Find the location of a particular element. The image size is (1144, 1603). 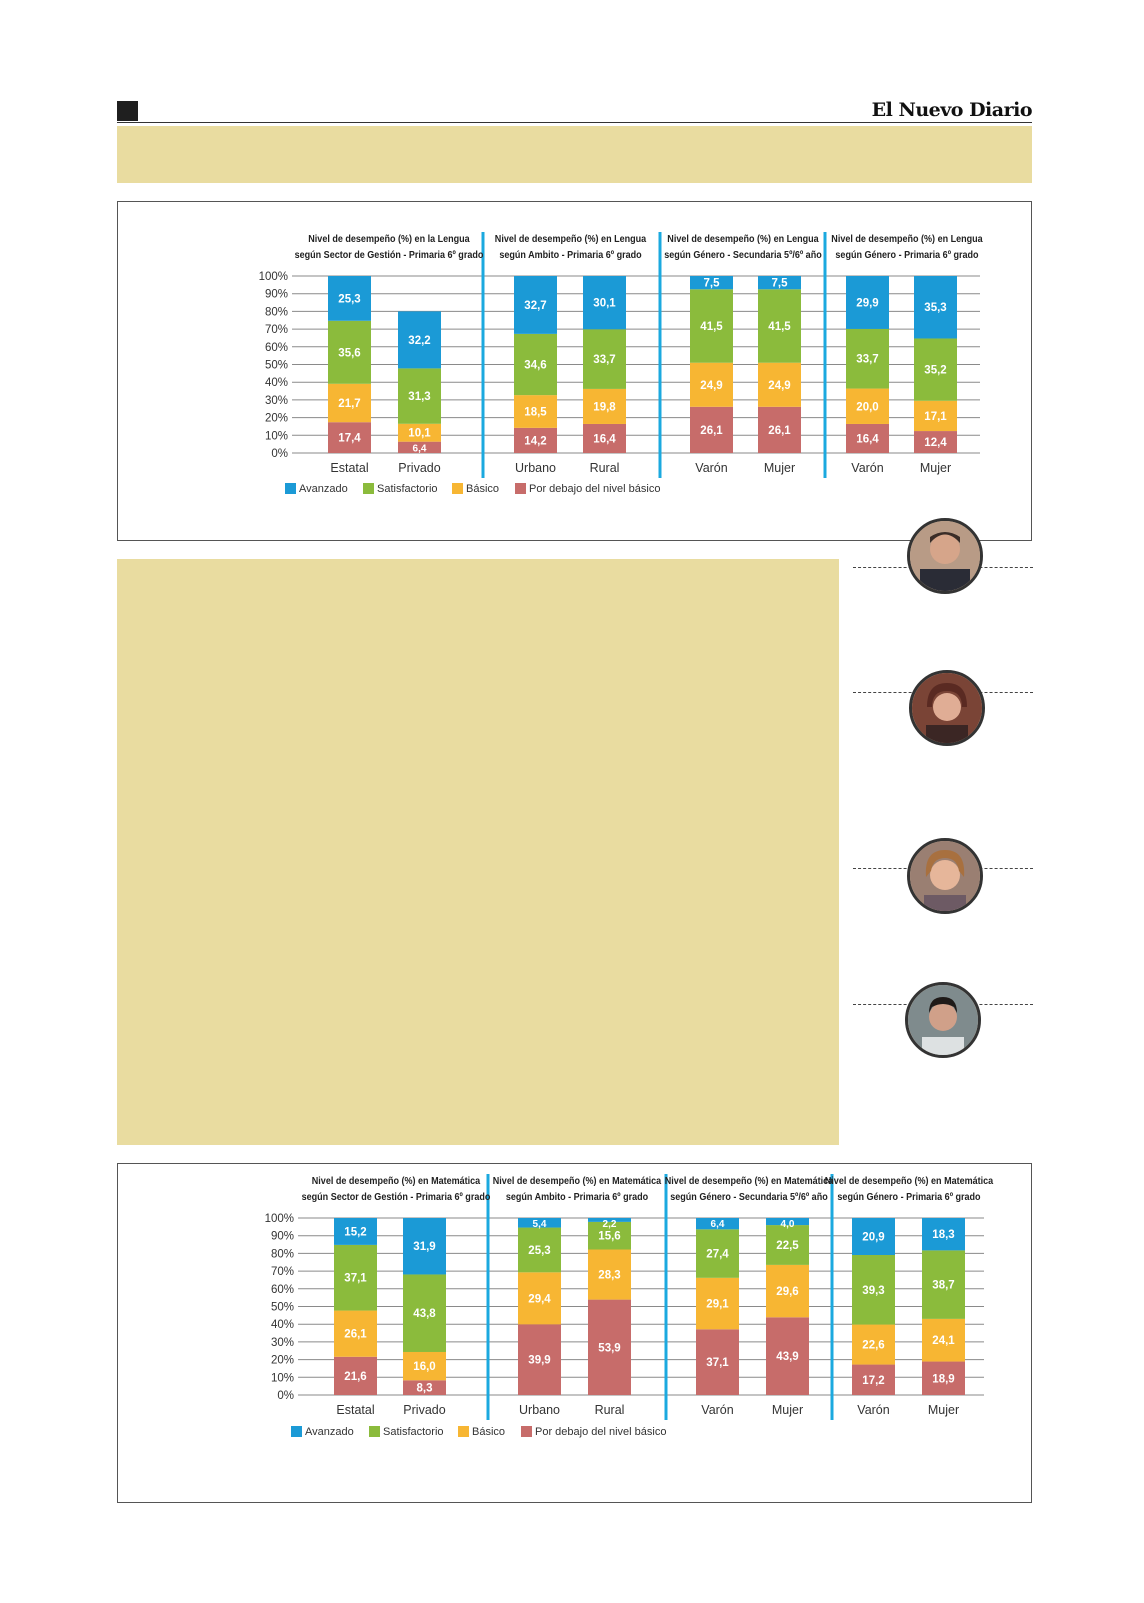

data-label: 29,4 is located at coordinates (539, 1299).